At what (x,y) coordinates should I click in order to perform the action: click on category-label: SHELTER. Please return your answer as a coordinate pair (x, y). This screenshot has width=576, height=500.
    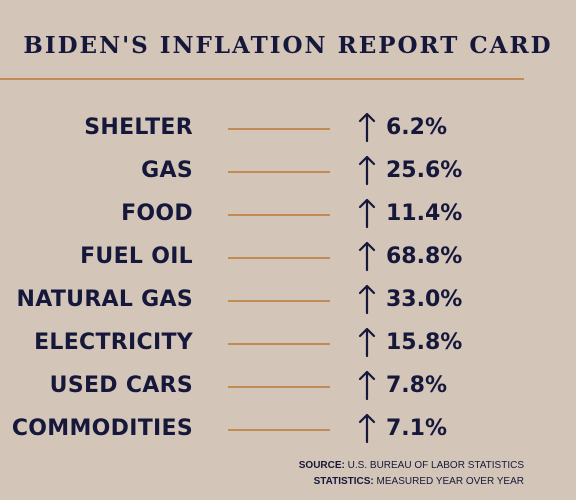
    Looking at the image, I should click on (138, 127).